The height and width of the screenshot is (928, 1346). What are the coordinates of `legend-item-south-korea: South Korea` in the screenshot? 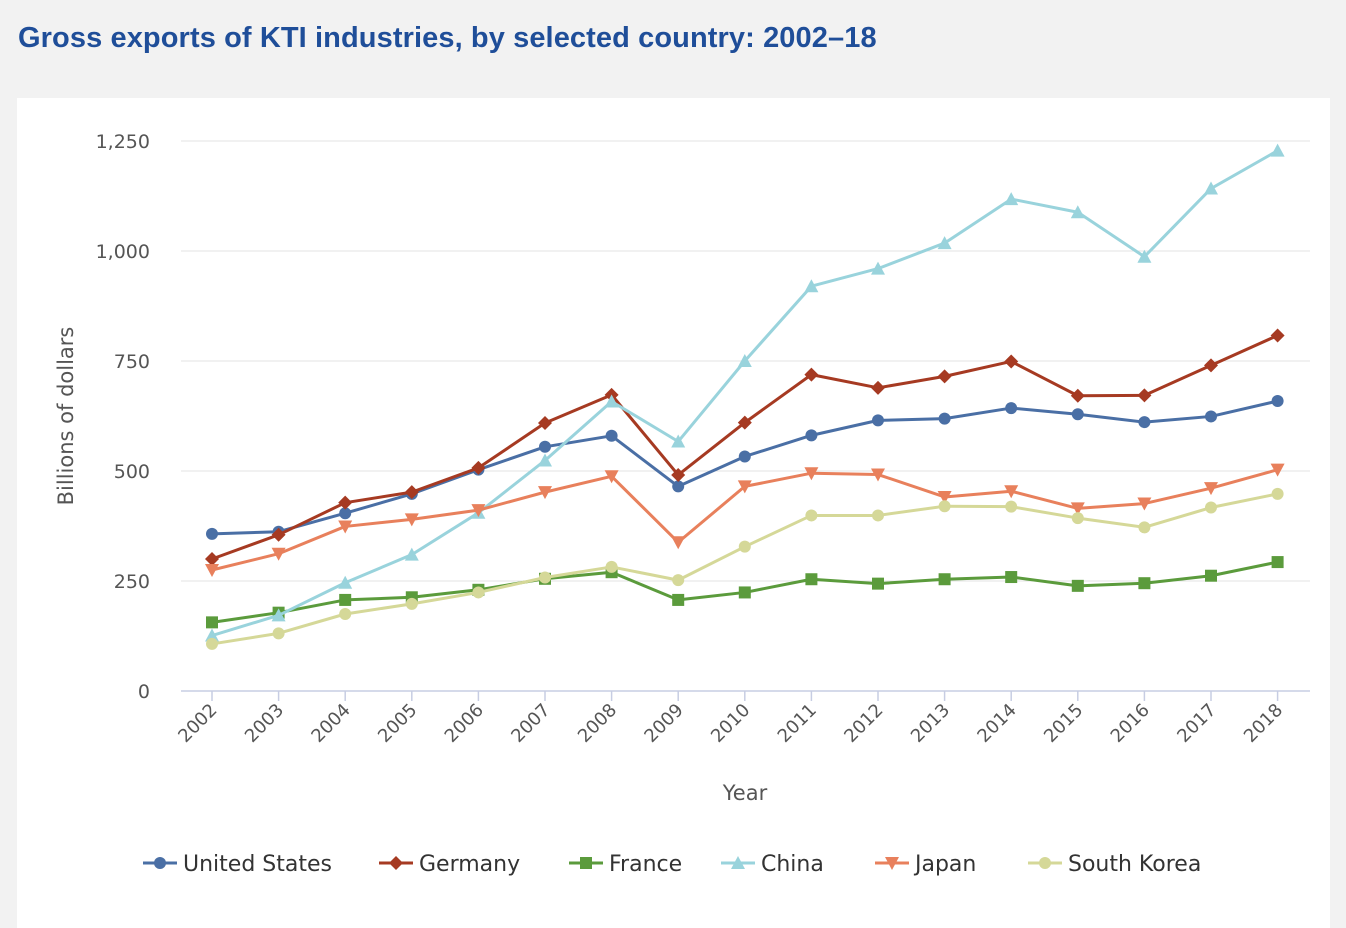 It's located at (1114, 864).